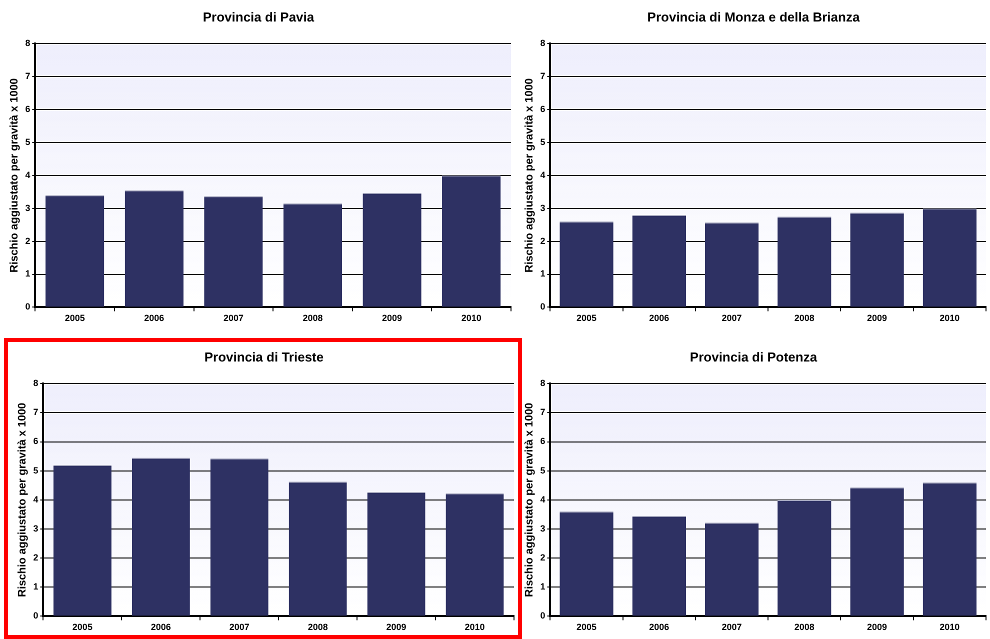 This screenshot has height=639, width=990. Describe the element at coordinates (753, 16) in the screenshot. I see `chart-title: Provincia di Monza e della Brianza` at that location.